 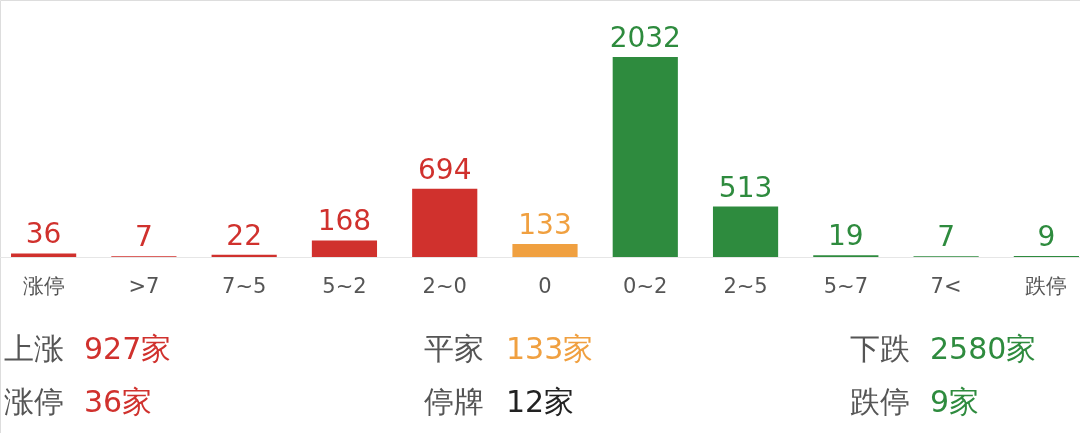 I want to click on data-label: 9, so click(x=1046, y=237).